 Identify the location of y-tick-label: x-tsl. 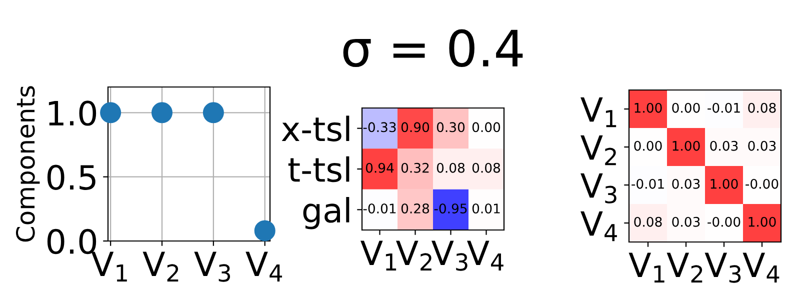
(316, 129).